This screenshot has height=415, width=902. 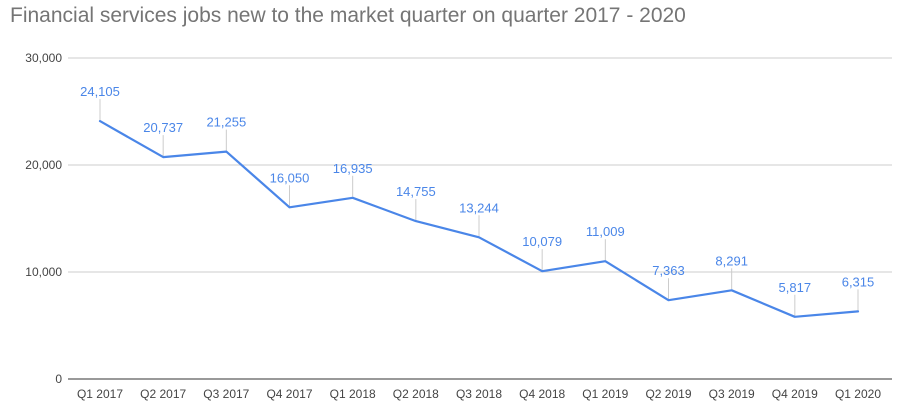 I want to click on x-tick-label: Q3 2019, so click(x=732, y=394).